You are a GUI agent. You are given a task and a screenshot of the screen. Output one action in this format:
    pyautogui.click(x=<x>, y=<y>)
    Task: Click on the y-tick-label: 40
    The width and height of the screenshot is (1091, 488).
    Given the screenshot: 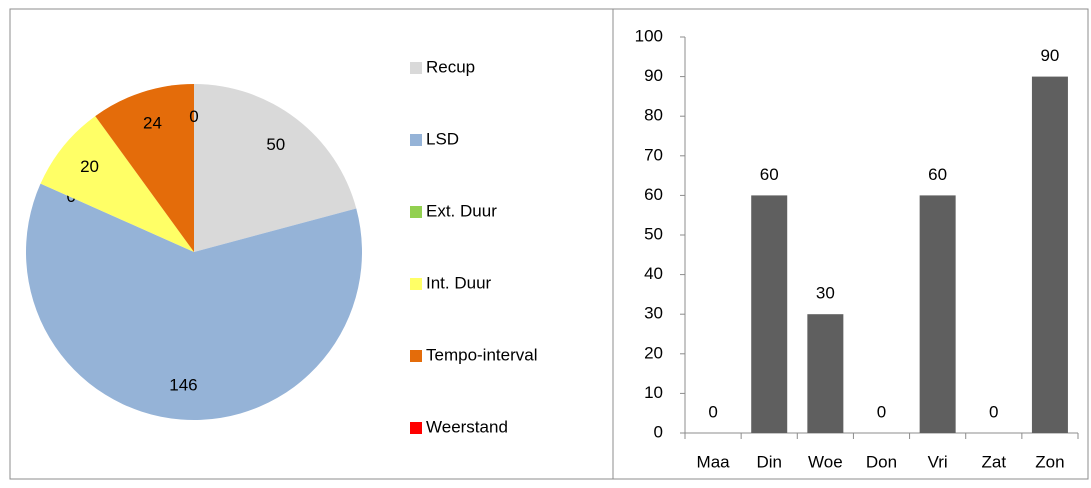 What is the action you would take?
    pyautogui.click(x=653, y=273)
    